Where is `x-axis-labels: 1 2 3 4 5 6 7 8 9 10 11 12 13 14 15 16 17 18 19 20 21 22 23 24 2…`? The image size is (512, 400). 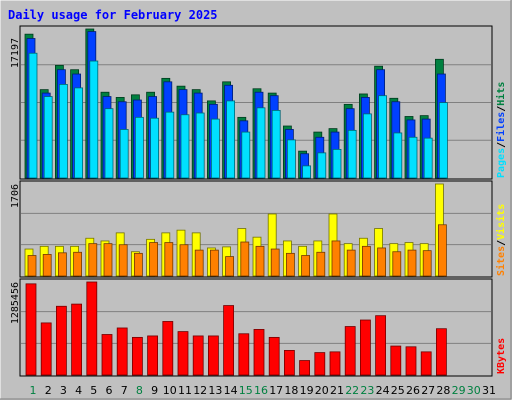
x-axis-labels: 1 2 3 4 5 6 7 8 9 10 11 12 13 14 15 16 17 18 19 20 21 22 23 24 2… is located at coordinates (263, 390).